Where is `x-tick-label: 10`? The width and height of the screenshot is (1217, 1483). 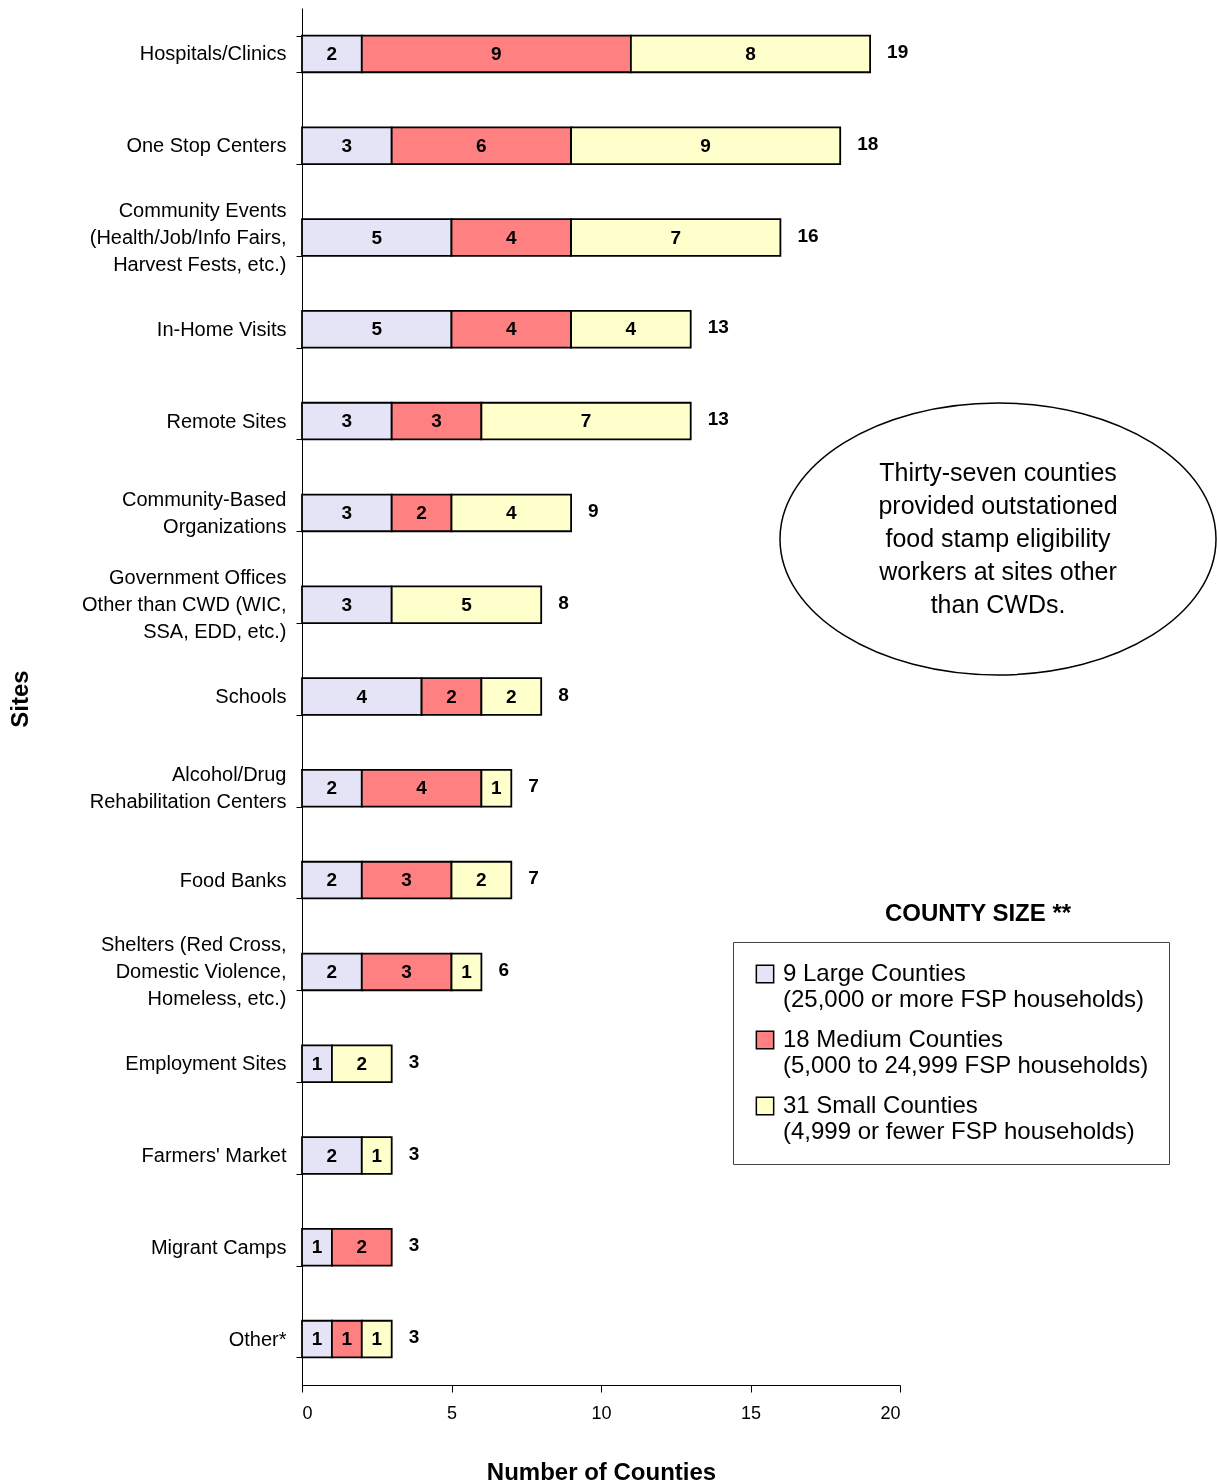 x-tick-label: 10 is located at coordinates (601, 1412).